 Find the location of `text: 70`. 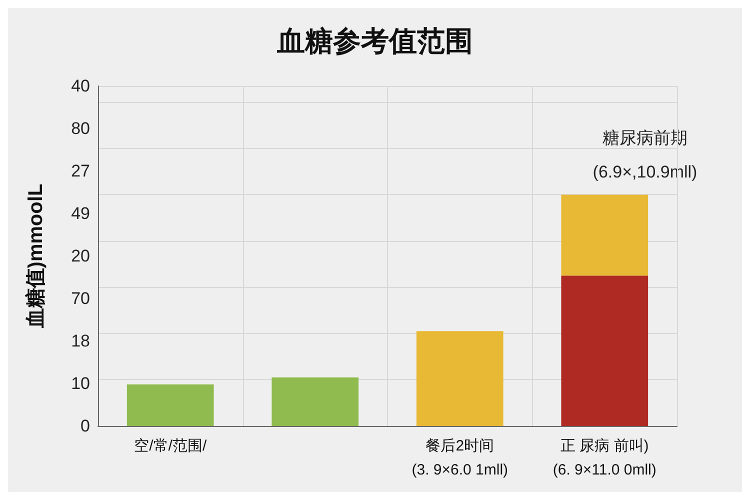

text: 70 is located at coordinates (80, 298).